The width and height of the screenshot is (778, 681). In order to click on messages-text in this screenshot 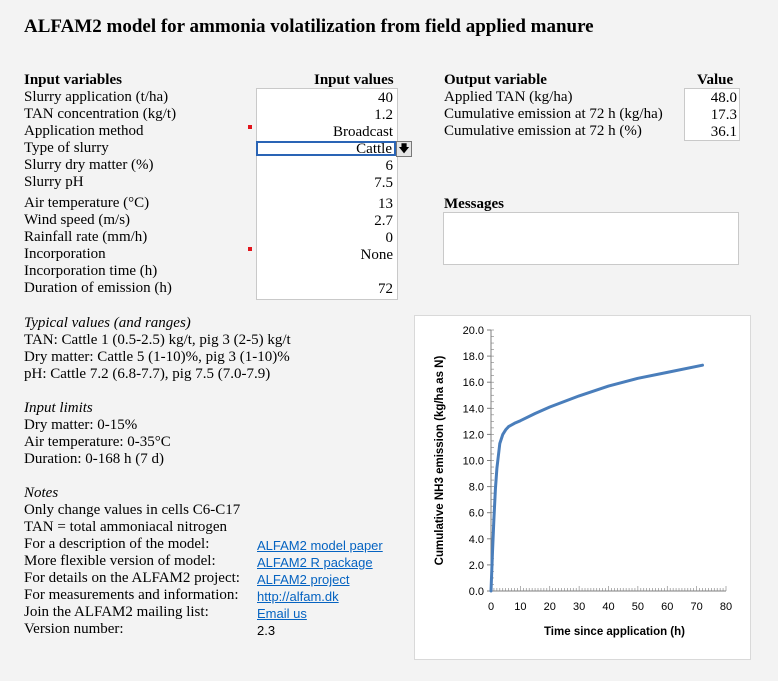, I will do `click(591, 215)`.